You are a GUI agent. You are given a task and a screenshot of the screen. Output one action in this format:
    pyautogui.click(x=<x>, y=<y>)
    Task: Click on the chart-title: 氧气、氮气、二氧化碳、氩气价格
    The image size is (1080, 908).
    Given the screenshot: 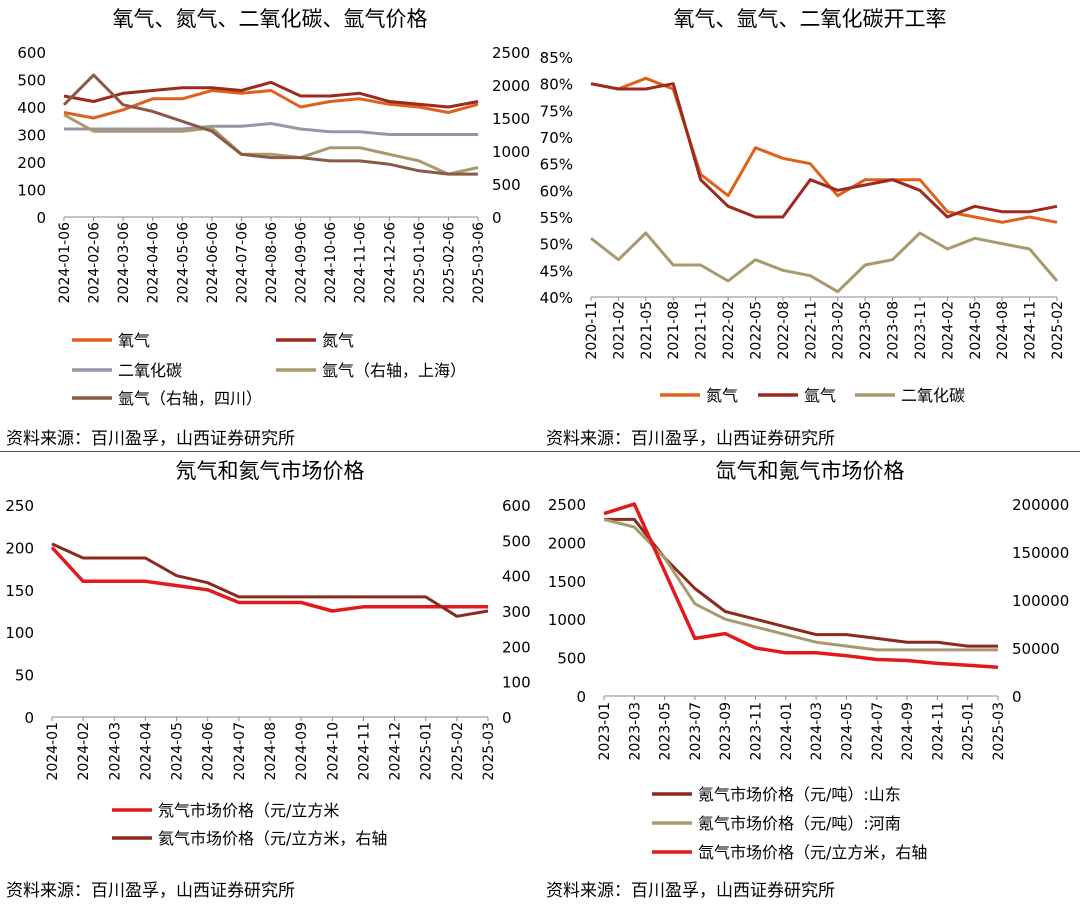 What is the action you would take?
    pyautogui.click(x=270, y=19)
    